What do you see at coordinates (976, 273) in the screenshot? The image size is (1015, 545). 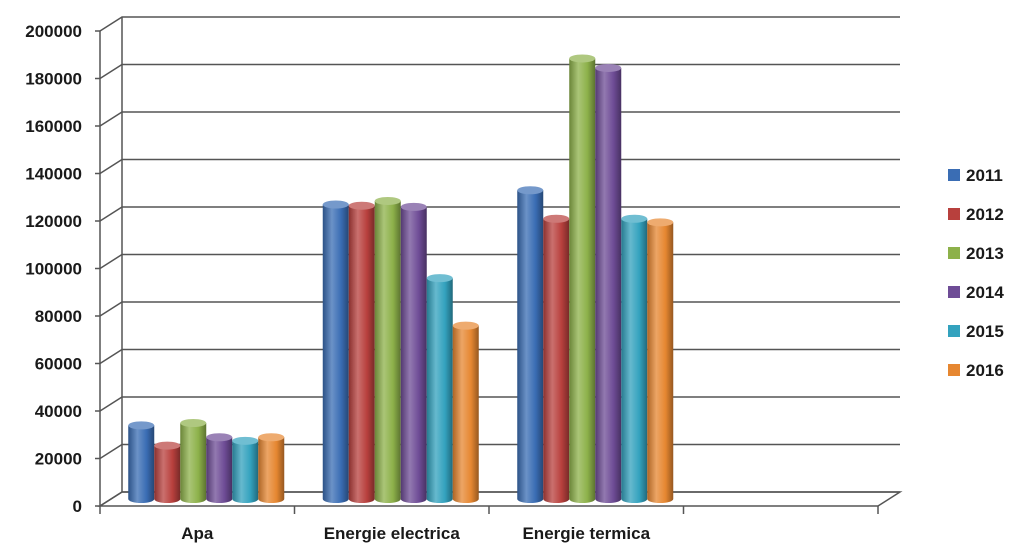 I see `legend: 2011 2012 2013 2014 2015 2016` at bounding box center [976, 273].